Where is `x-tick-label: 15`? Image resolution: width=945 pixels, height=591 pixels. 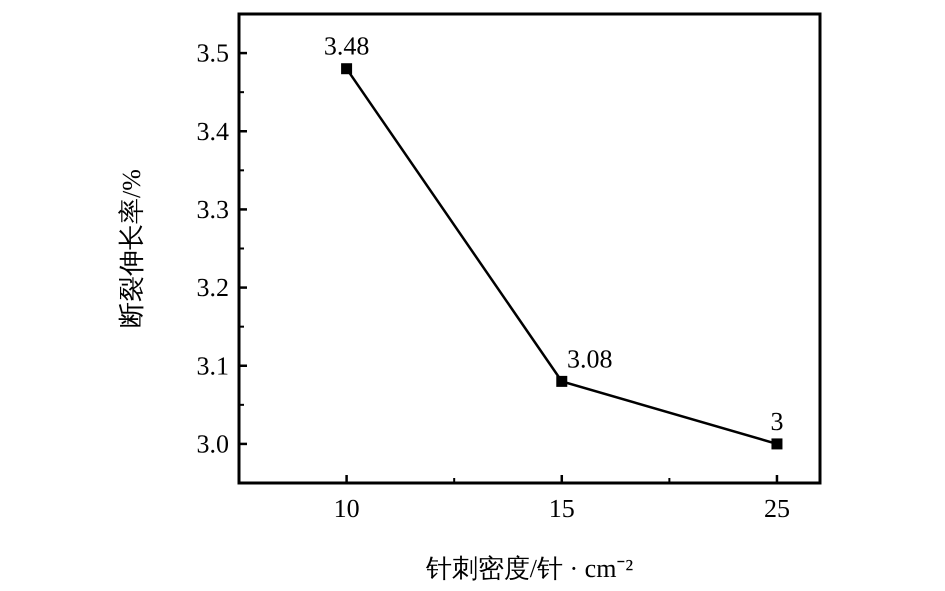
x-tick-label: 15 is located at coordinates (561, 508).